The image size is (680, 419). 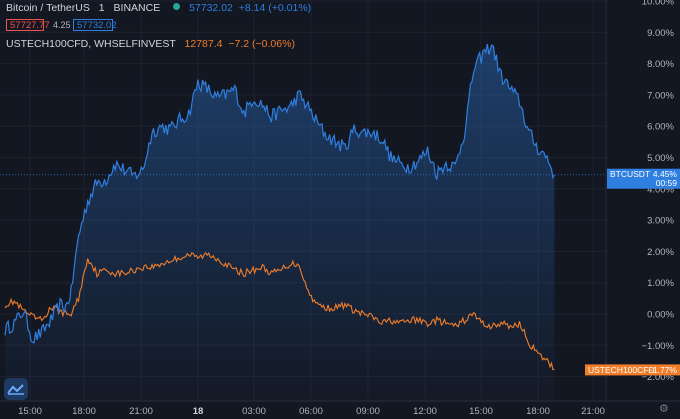 What do you see at coordinates (211, 8) in the screenshot?
I see `last-price: 57732.02` at bounding box center [211, 8].